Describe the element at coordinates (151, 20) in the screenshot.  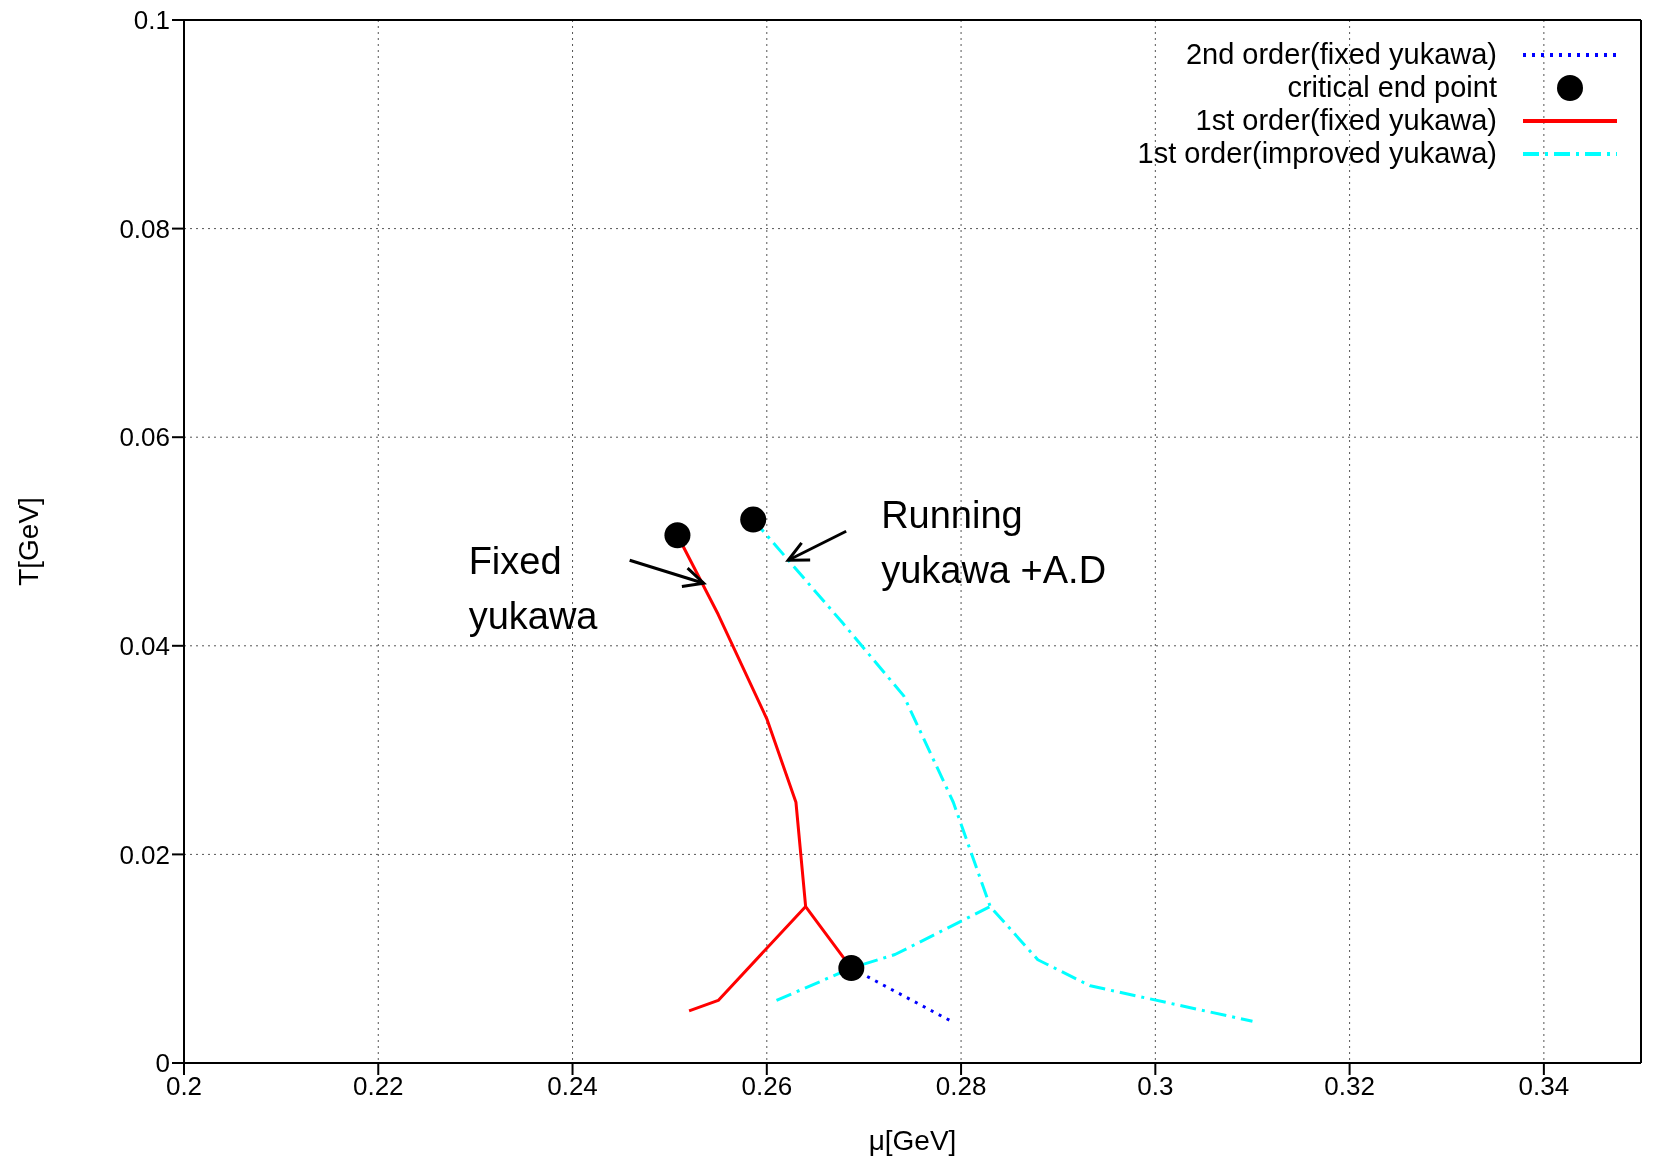
I see `y-tick-label: 0.1` at that location.